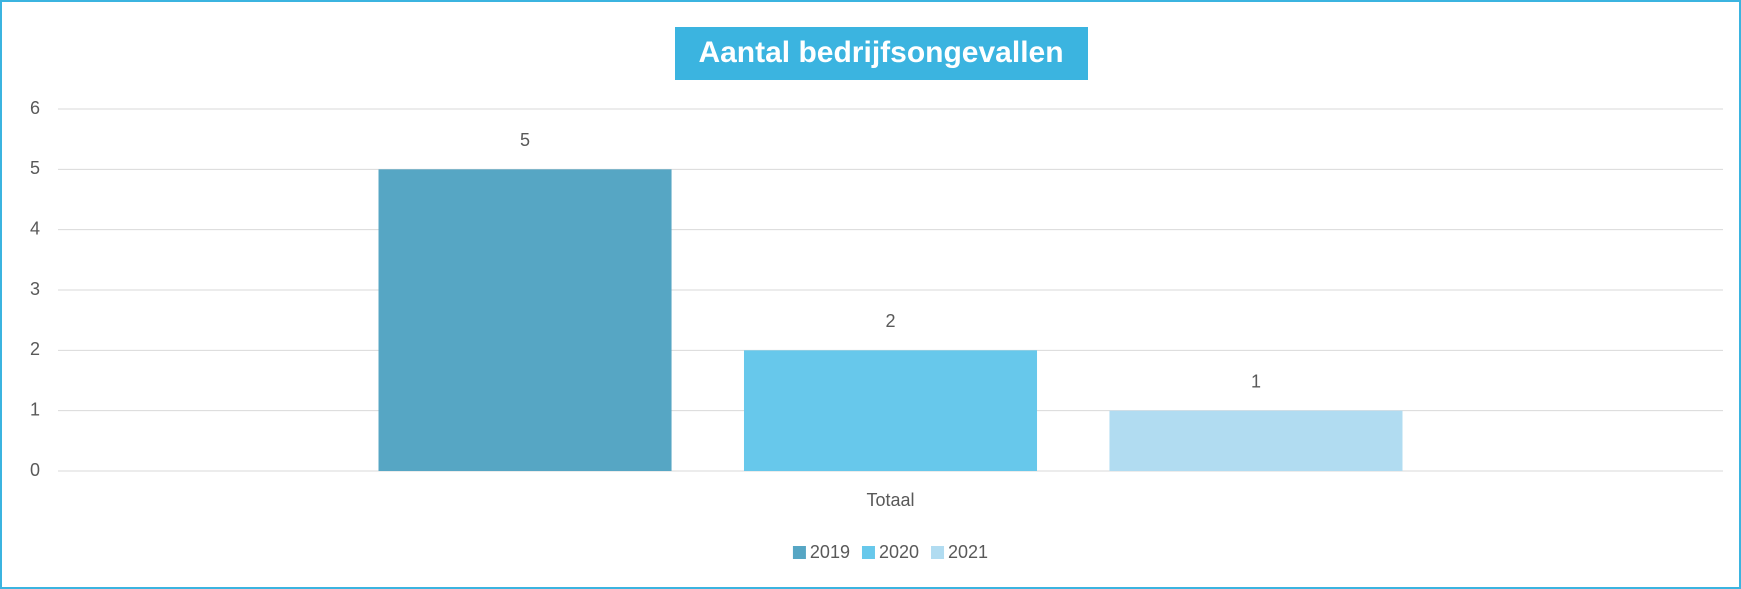 The image size is (1741, 589). Describe the element at coordinates (830, 552) in the screenshot. I see `legend-label: 2019` at that location.